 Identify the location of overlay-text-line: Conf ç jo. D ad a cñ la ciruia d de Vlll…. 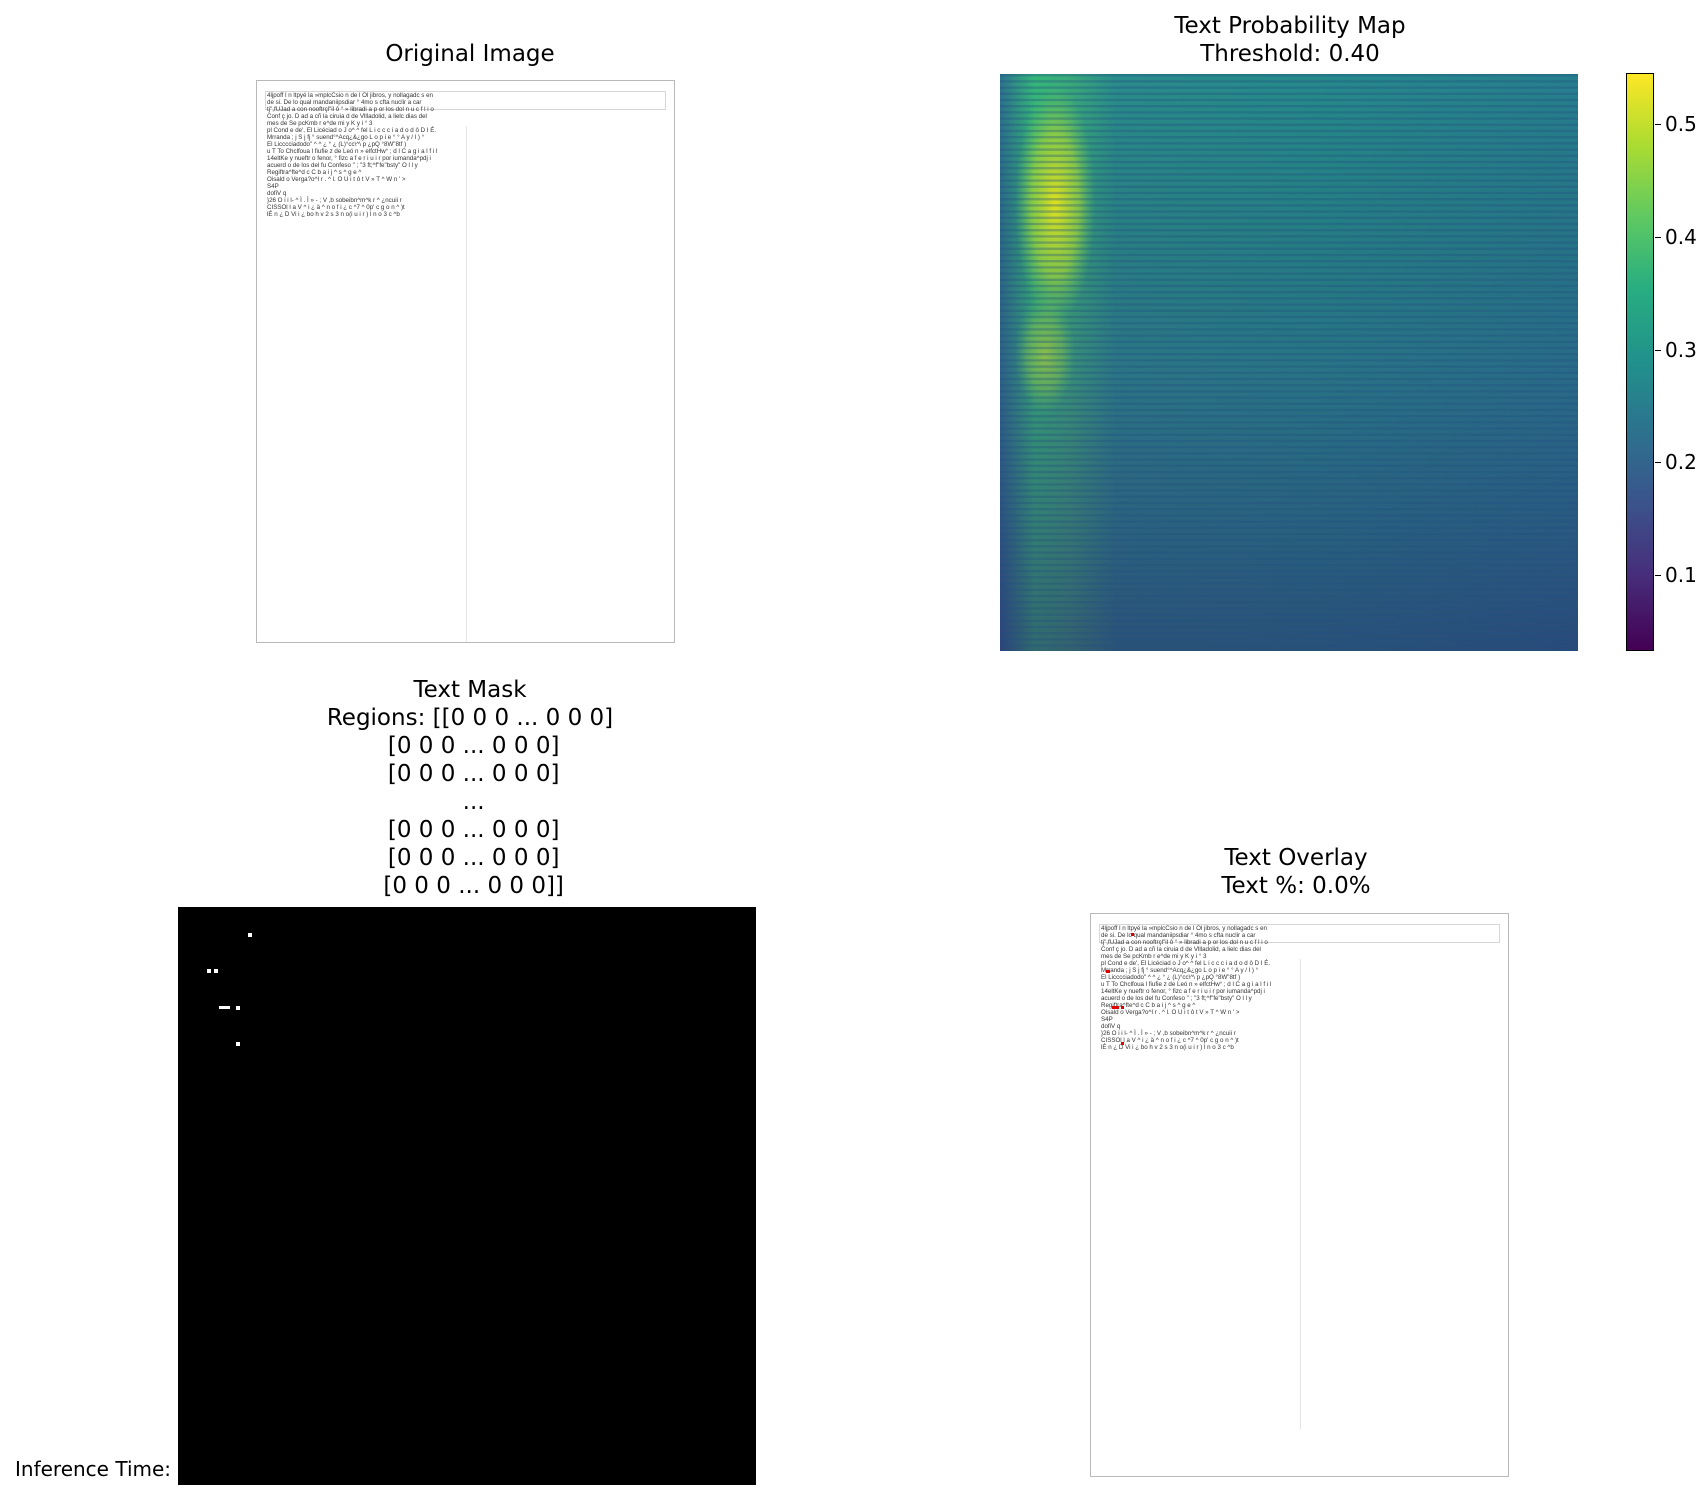
(1181, 949).